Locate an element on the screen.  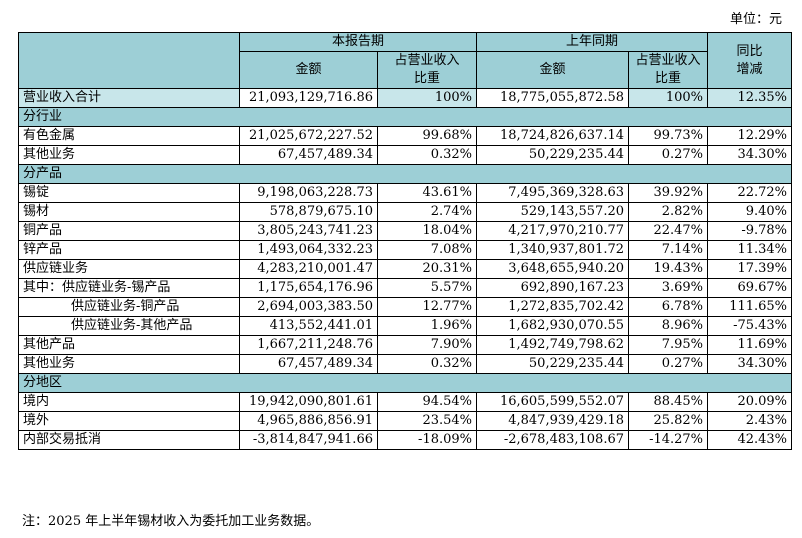
row-label: 供应链业务-其他产品 is located at coordinates (129, 326).